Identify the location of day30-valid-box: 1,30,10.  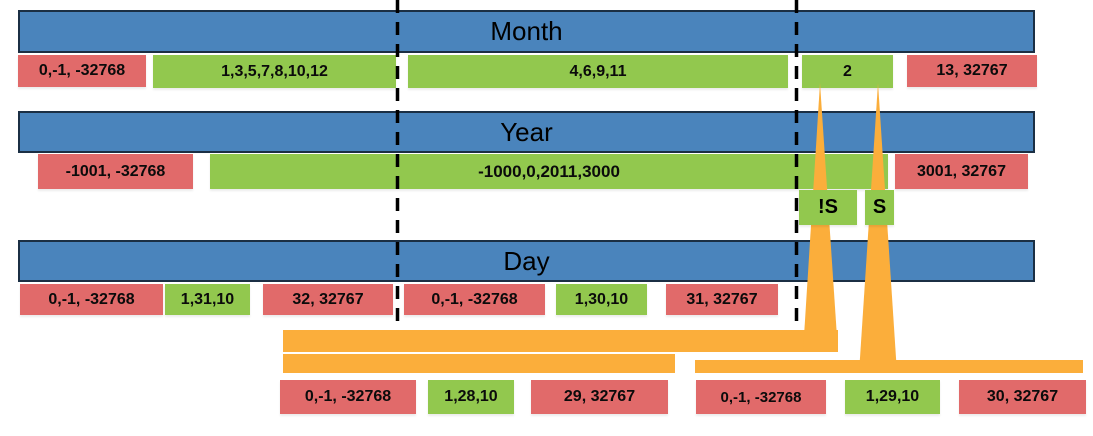
(601, 299).